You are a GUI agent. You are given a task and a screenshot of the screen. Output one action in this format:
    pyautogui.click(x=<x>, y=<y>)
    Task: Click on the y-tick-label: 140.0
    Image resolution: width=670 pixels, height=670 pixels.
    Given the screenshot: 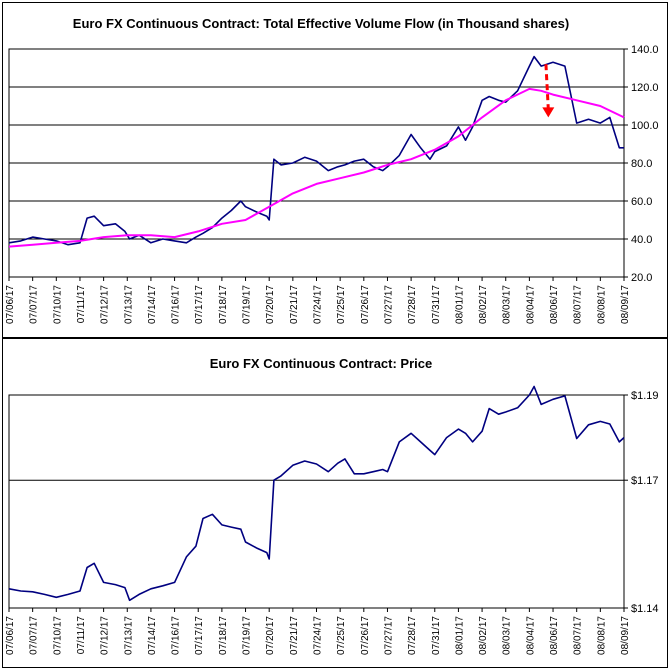 What is the action you would take?
    pyautogui.click(x=645, y=50)
    